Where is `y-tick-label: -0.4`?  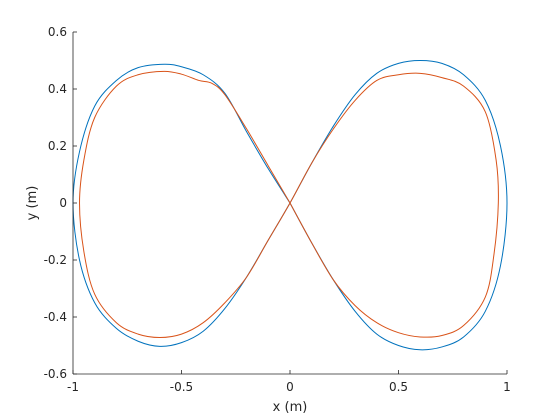 y-tick-label: -0.4 is located at coordinates (55, 317).